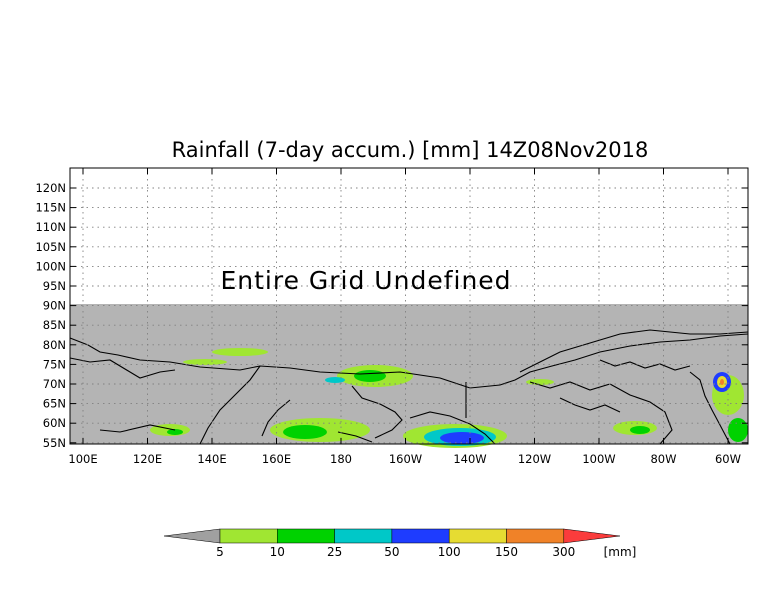  Describe the element at coordinates (449, 398) in the screenshot. I see `rainfall-patches` at that location.